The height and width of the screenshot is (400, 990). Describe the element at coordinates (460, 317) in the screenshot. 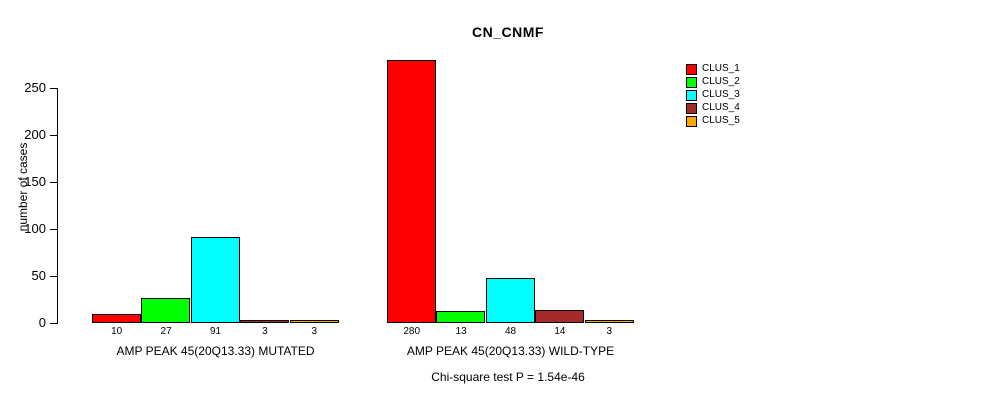

I see `bar-clus_2-group2` at that location.